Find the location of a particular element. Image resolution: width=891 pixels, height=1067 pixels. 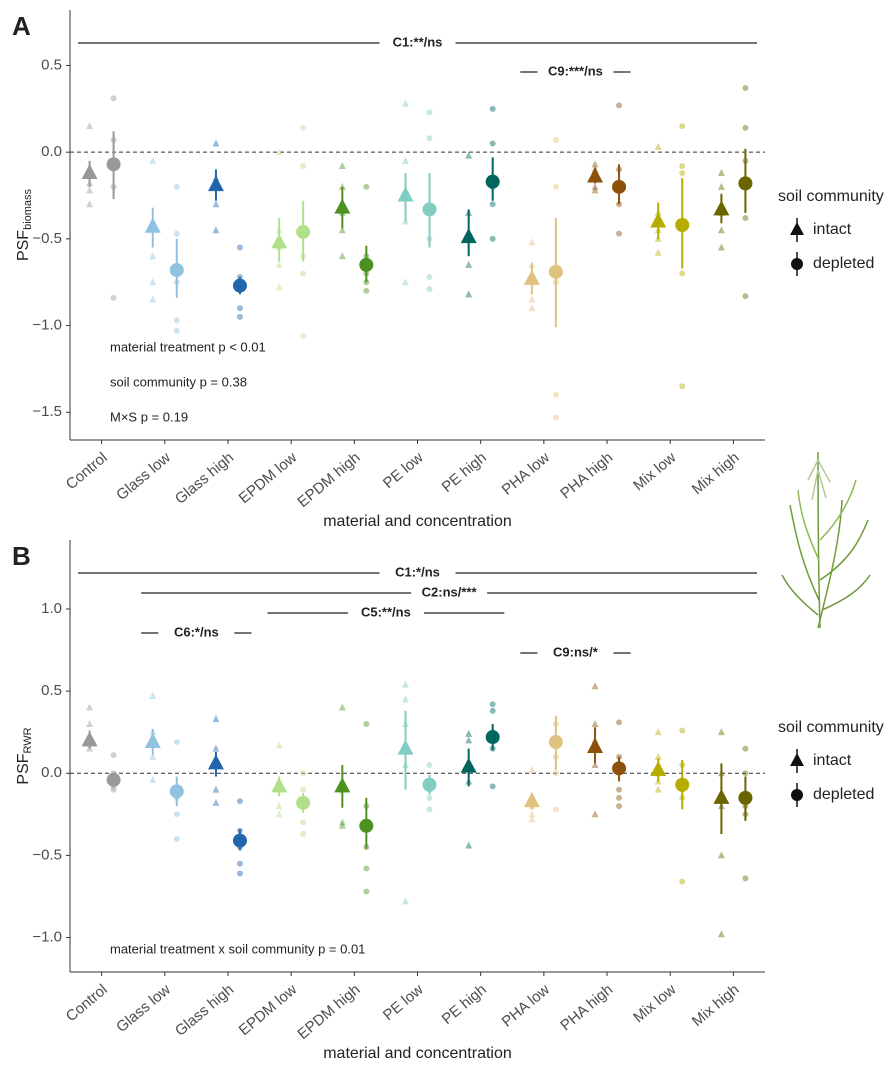

y-tick-label: 0.0 is located at coordinates (51, 772).